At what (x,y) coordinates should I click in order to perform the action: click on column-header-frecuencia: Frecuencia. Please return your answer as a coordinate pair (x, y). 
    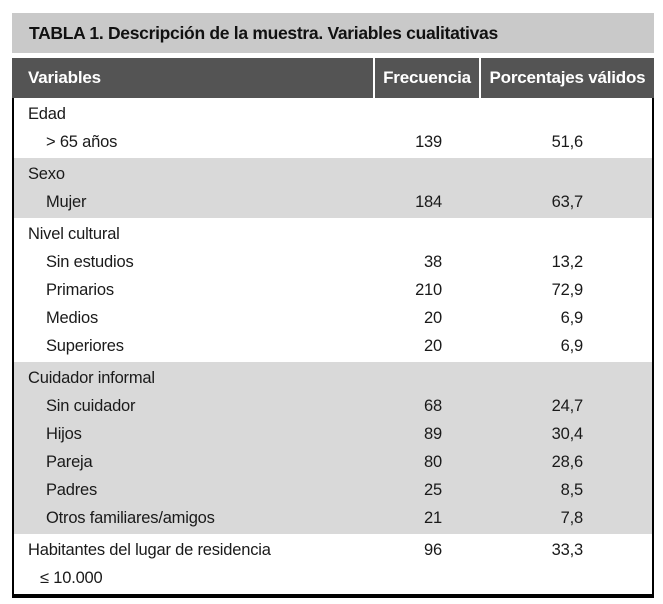
    Looking at the image, I should click on (426, 78).